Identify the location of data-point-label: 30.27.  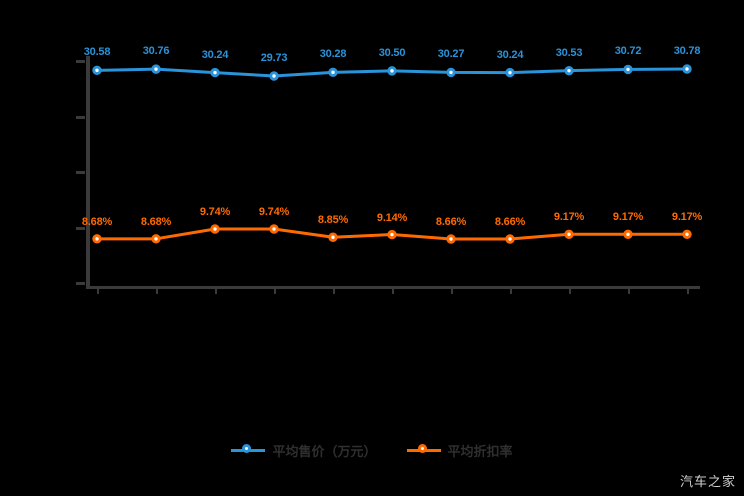
(451, 54).